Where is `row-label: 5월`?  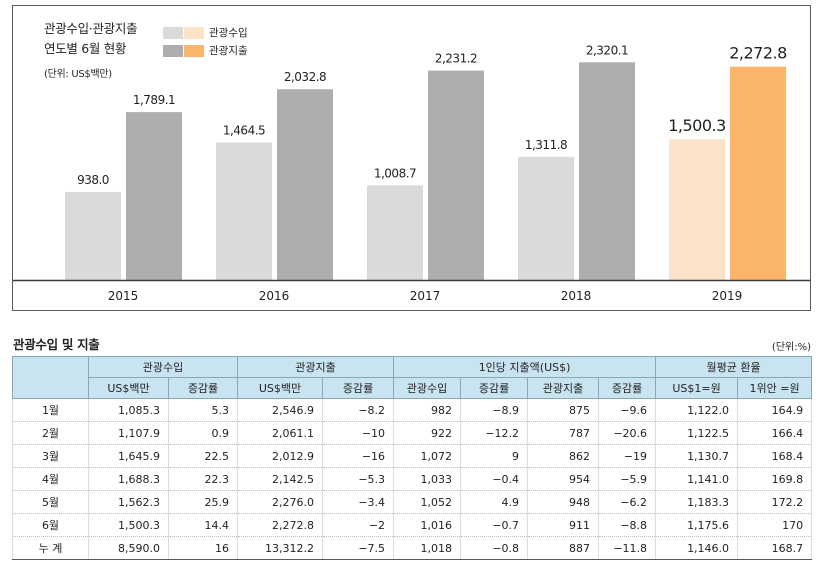
row-label: 5월 is located at coordinates (50, 502).